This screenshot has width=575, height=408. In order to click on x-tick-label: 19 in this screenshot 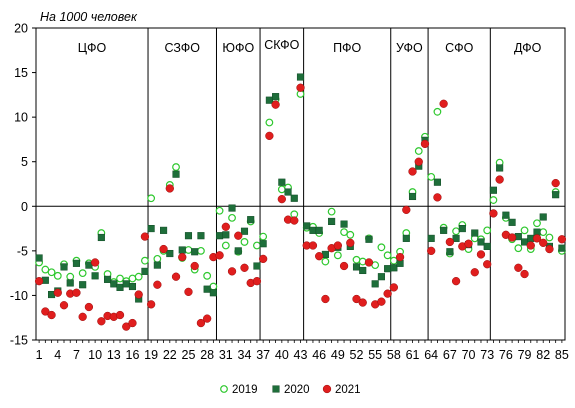, I will do `click(151, 355)`.